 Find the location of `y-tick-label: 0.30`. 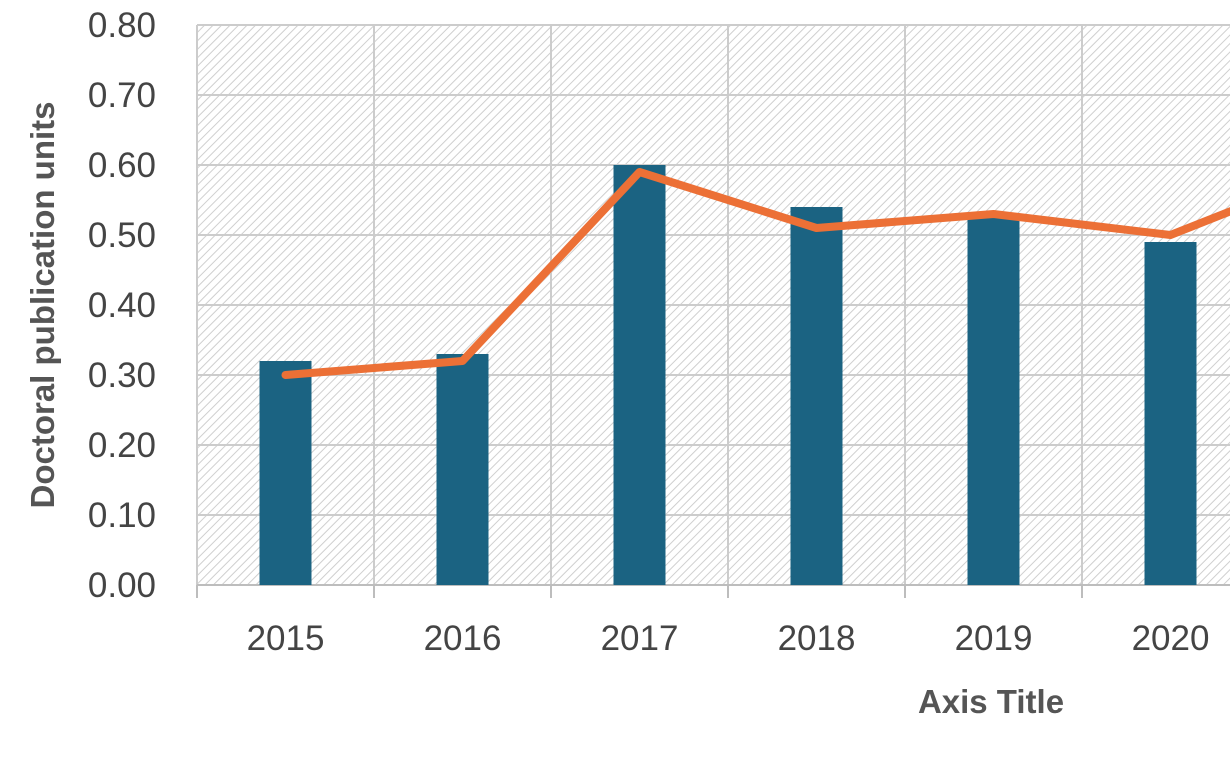

y-tick-label: 0.30 is located at coordinates (122, 375).